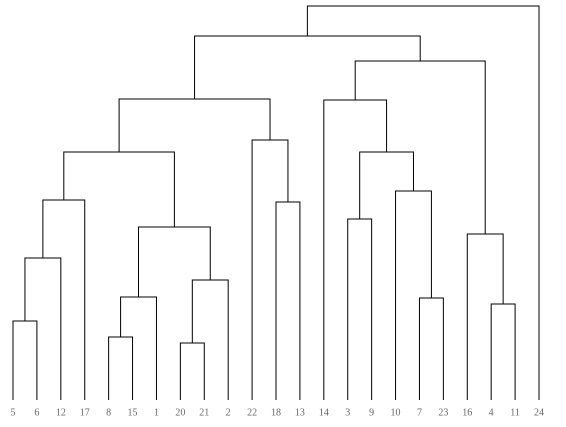 The height and width of the screenshot is (427, 566). What do you see at coordinates (491, 412) in the screenshot?
I see `leaf-label: 4` at bounding box center [491, 412].